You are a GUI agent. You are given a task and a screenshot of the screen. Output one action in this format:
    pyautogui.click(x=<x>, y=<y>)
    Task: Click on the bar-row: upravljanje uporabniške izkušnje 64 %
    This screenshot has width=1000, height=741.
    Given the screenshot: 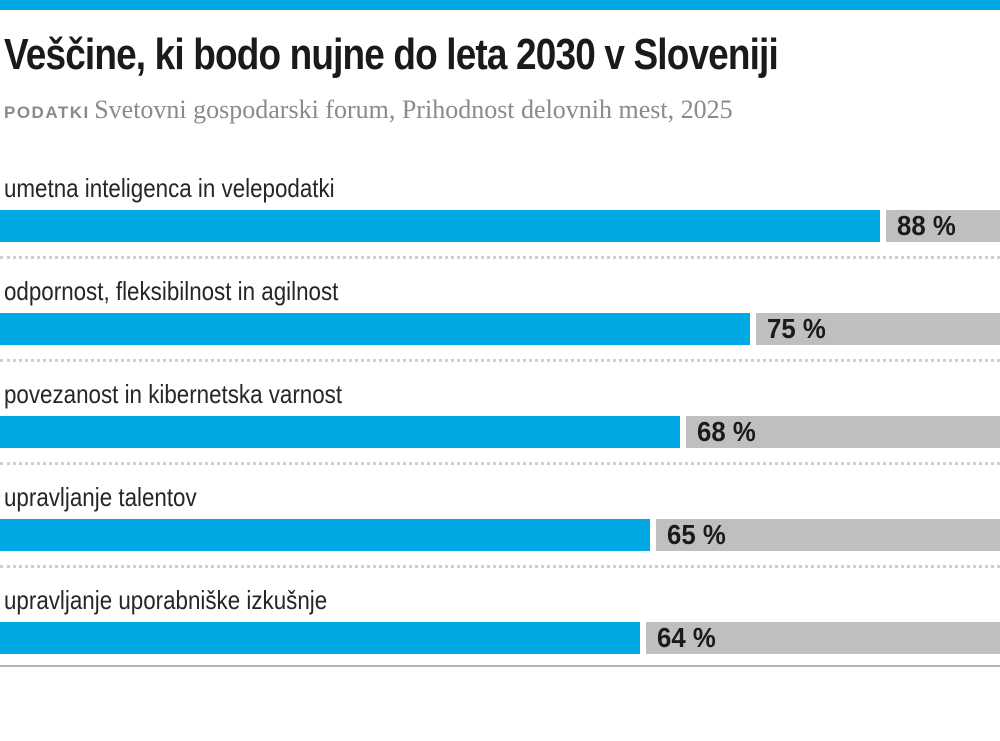 What is the action you would take?
    pyautogui.click(x=500, y=627)
    